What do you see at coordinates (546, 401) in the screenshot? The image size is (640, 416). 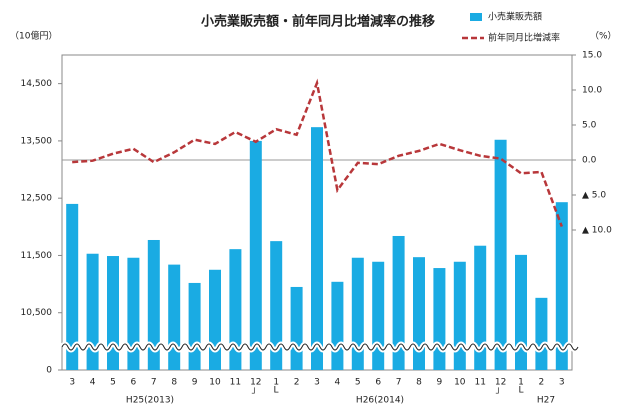 I see `annotation: H27` at bounding box center [546, 401].